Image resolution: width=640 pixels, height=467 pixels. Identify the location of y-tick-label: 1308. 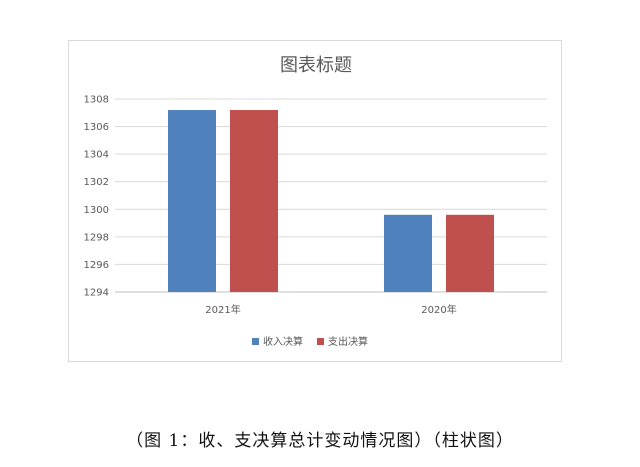
(96, 100).